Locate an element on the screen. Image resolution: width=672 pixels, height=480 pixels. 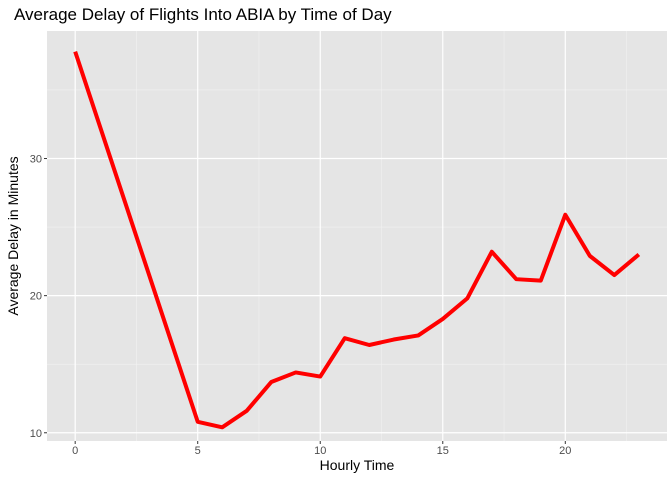
y-axis-label: Average Delay in Minutes is located at coordinates (13, 235).